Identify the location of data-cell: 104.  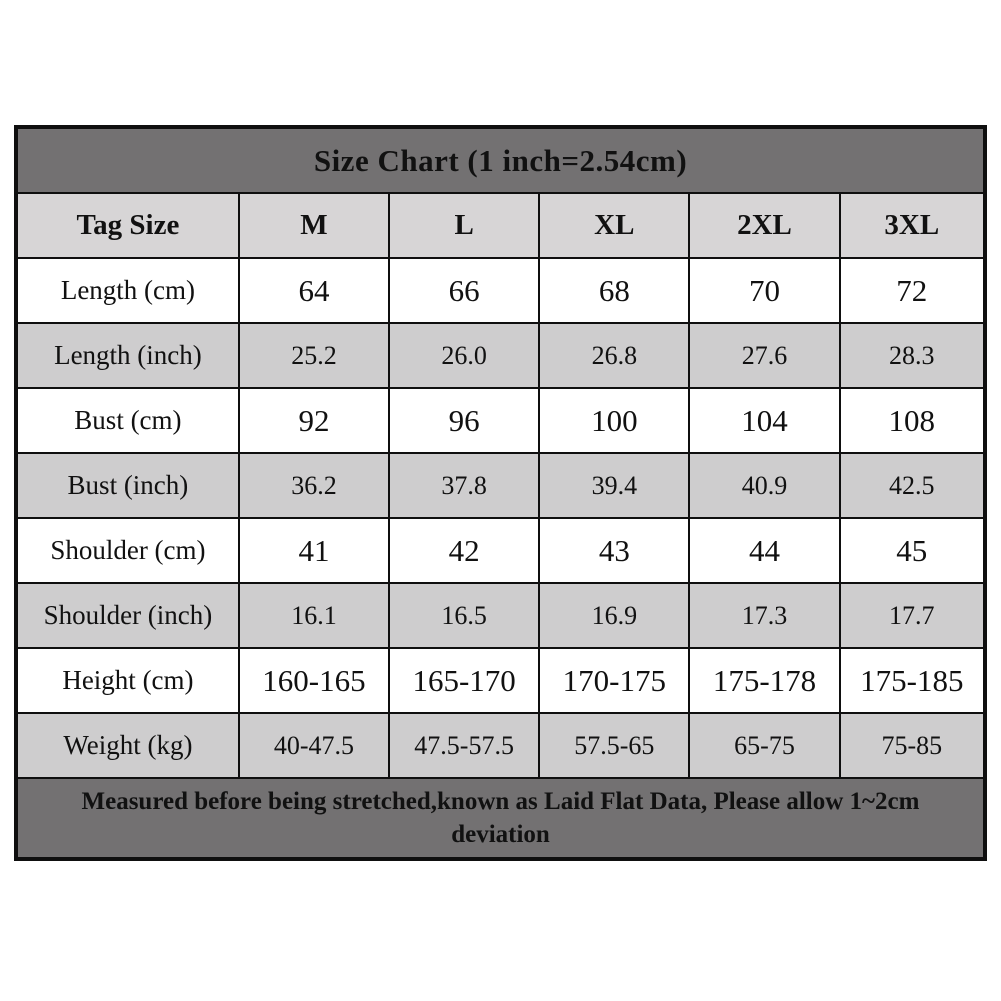
(764, 420).